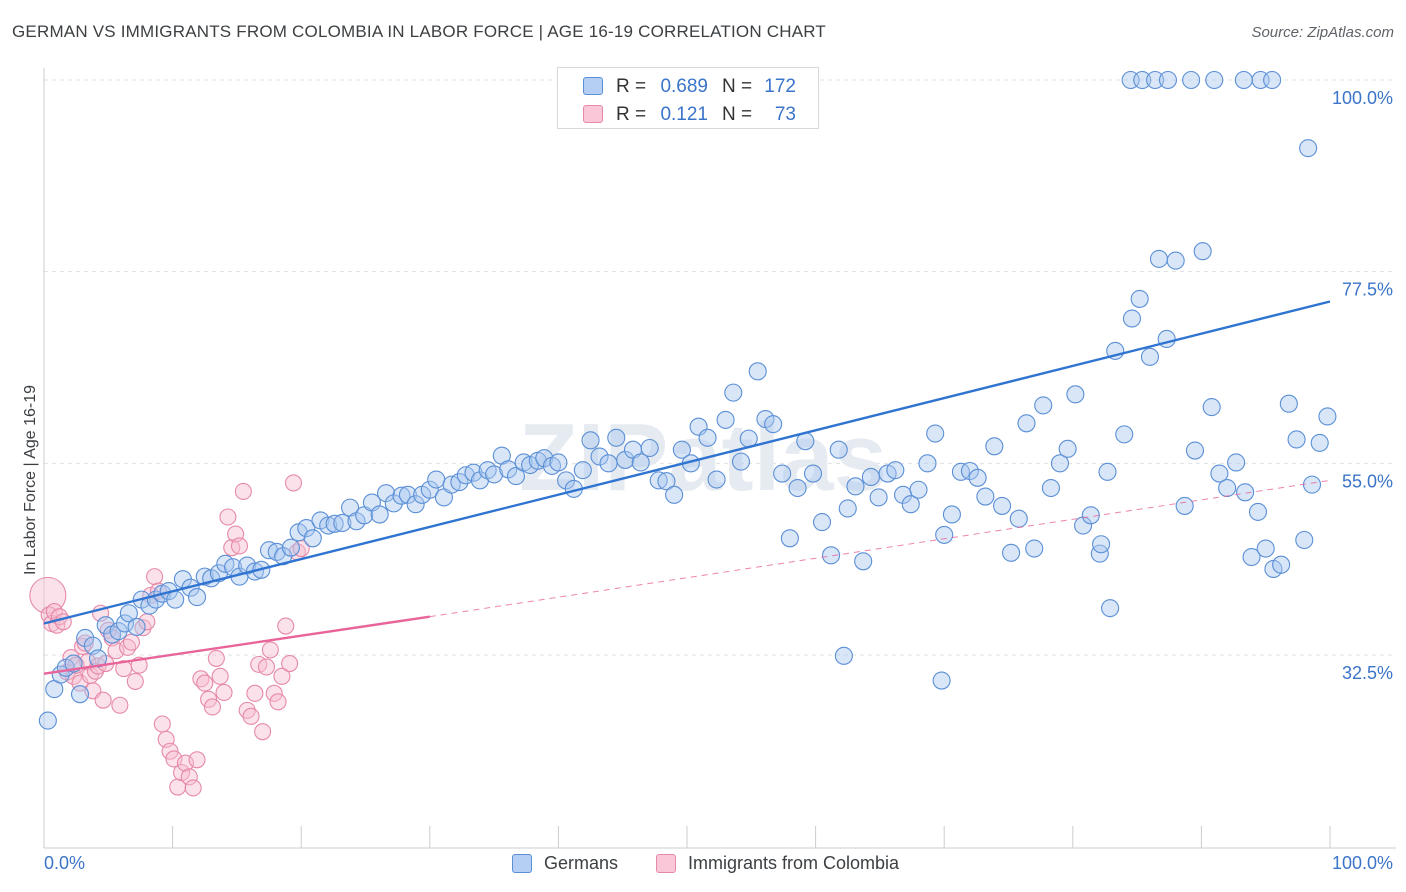 The image size is (1406, 892). What do you see at coordinates (593, 114) in the screenshot?
I see `colombia-swatch` at bounding box center [593, 114].